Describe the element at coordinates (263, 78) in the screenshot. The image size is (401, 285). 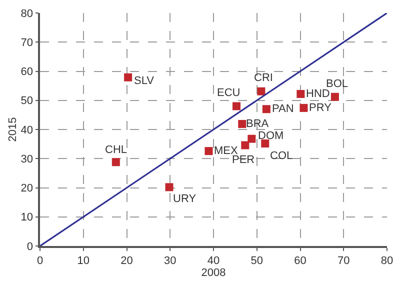
I see `annotation: CRI` at that location.